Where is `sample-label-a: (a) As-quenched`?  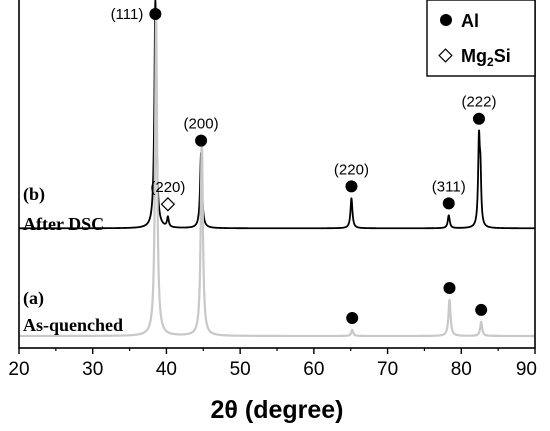 sample-label-a: (a) As-quenched is located at coordinates (73, 311).